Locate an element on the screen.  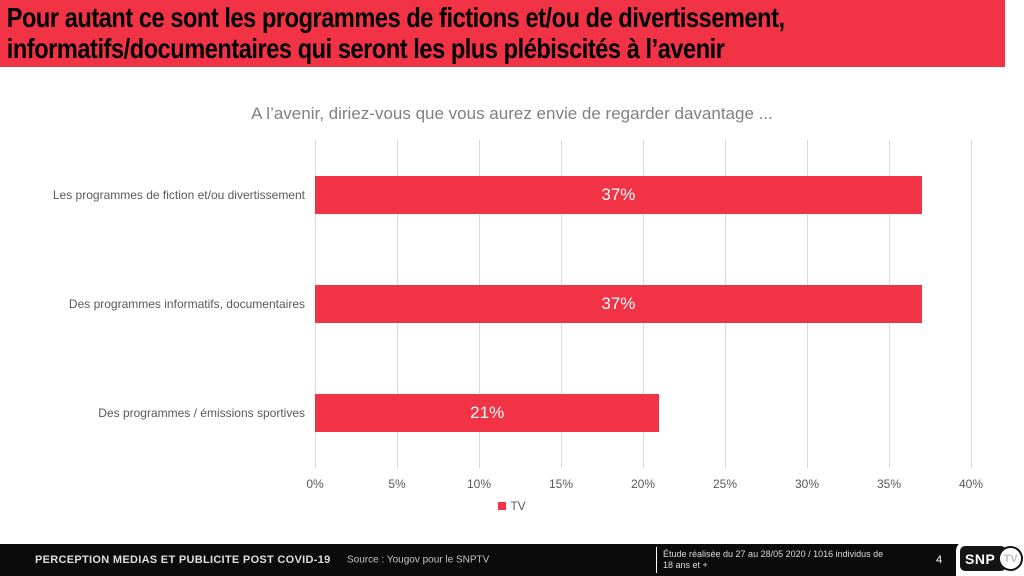
snptv-logo: SNP TV is located at coordinates (990, 558).